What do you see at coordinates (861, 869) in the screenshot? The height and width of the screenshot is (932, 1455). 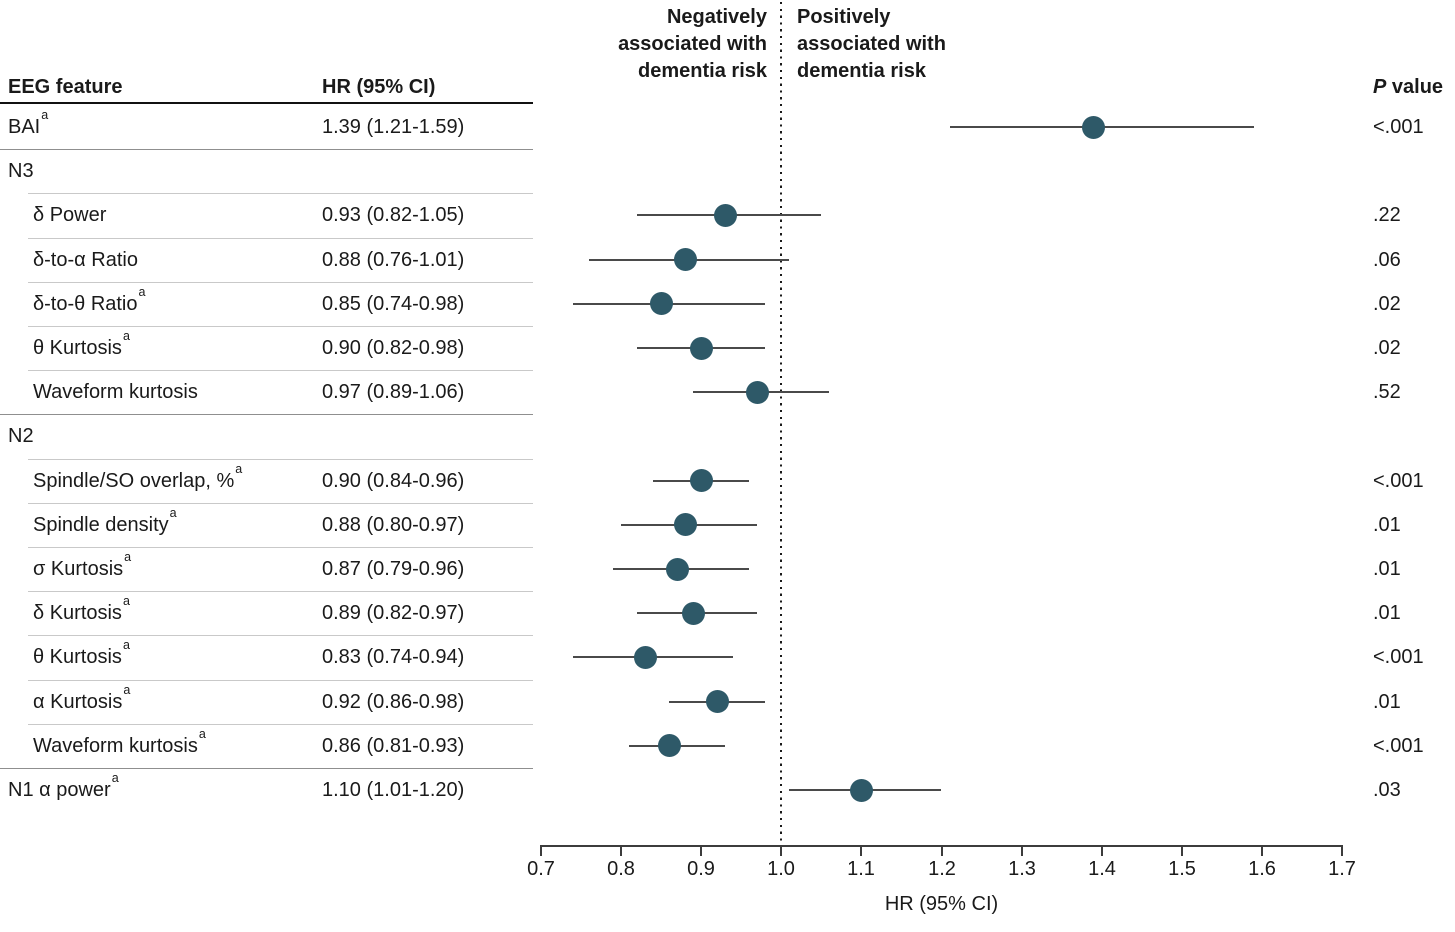 I see `axis-tick-label: 1.1` at bounding box center [861, 869].